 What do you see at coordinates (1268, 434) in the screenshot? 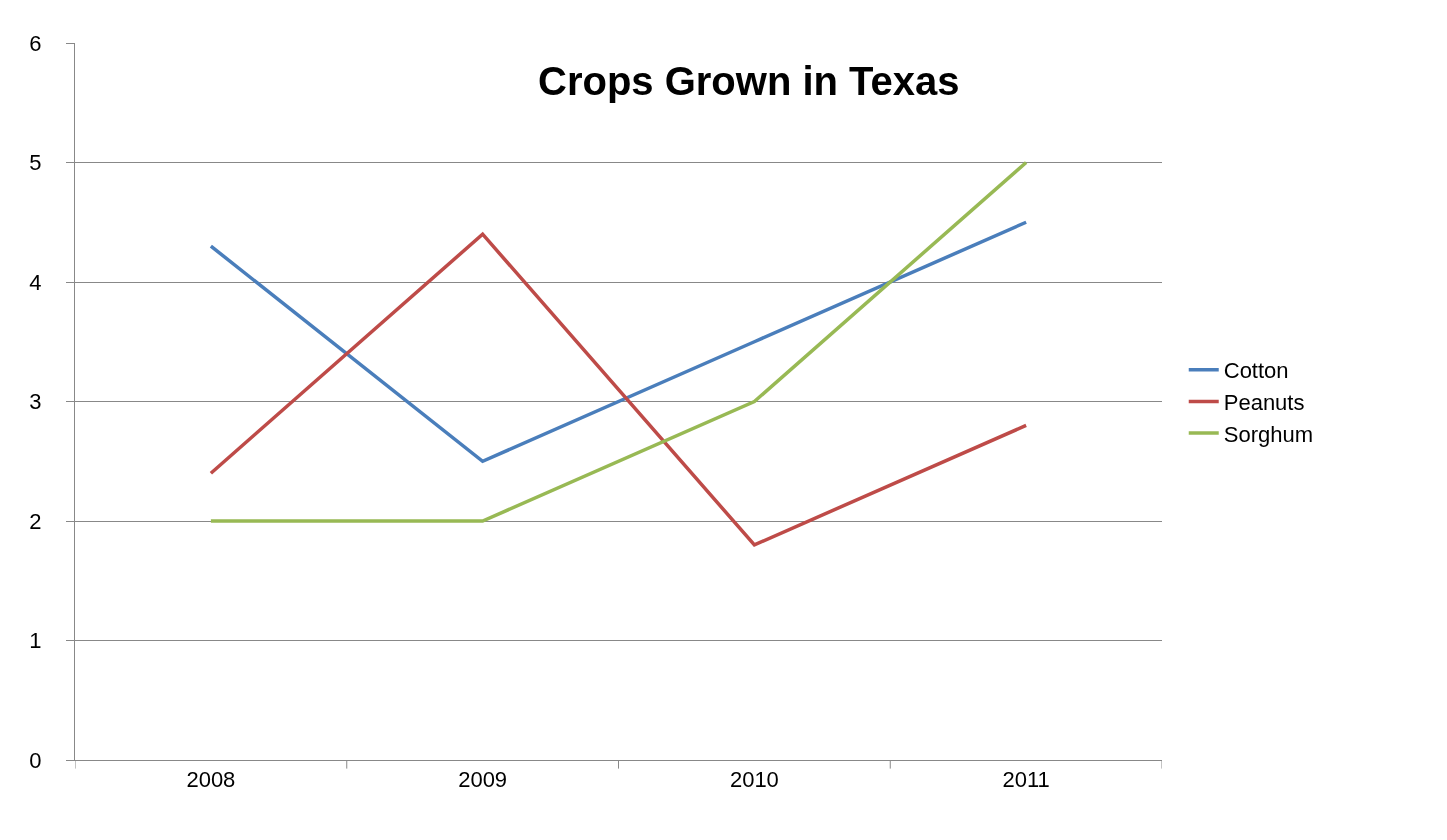
I see `legend-label: Sorghum` at bounding box center [1268, 434].